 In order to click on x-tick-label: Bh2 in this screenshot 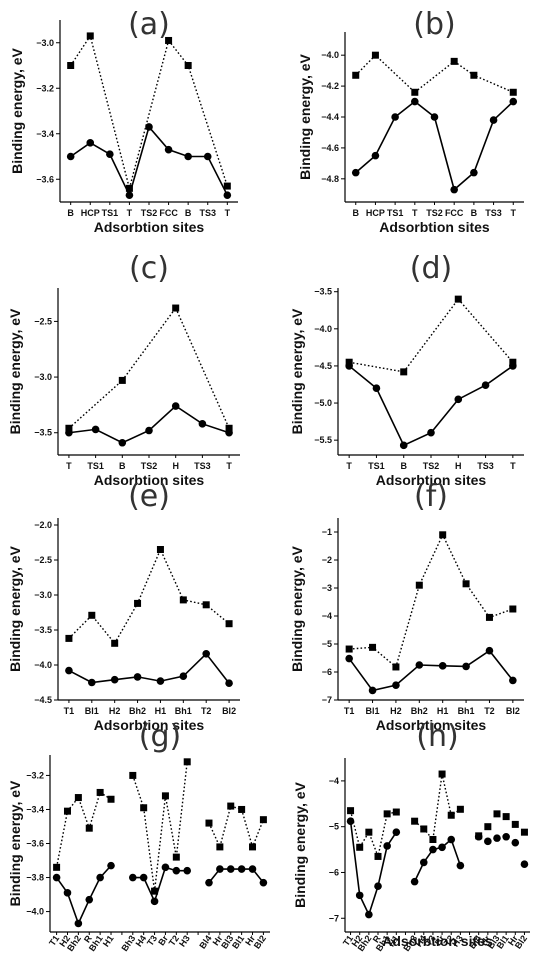, I will do `click(419, 711)`.